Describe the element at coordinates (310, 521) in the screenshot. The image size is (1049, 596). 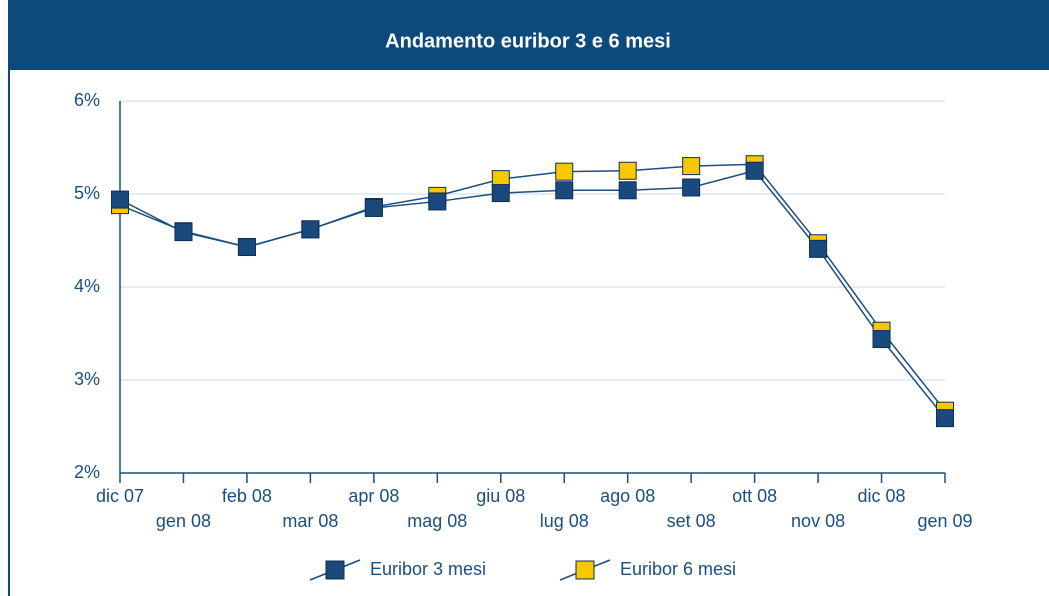
I see `x-tick-label: mar 08` at that location.